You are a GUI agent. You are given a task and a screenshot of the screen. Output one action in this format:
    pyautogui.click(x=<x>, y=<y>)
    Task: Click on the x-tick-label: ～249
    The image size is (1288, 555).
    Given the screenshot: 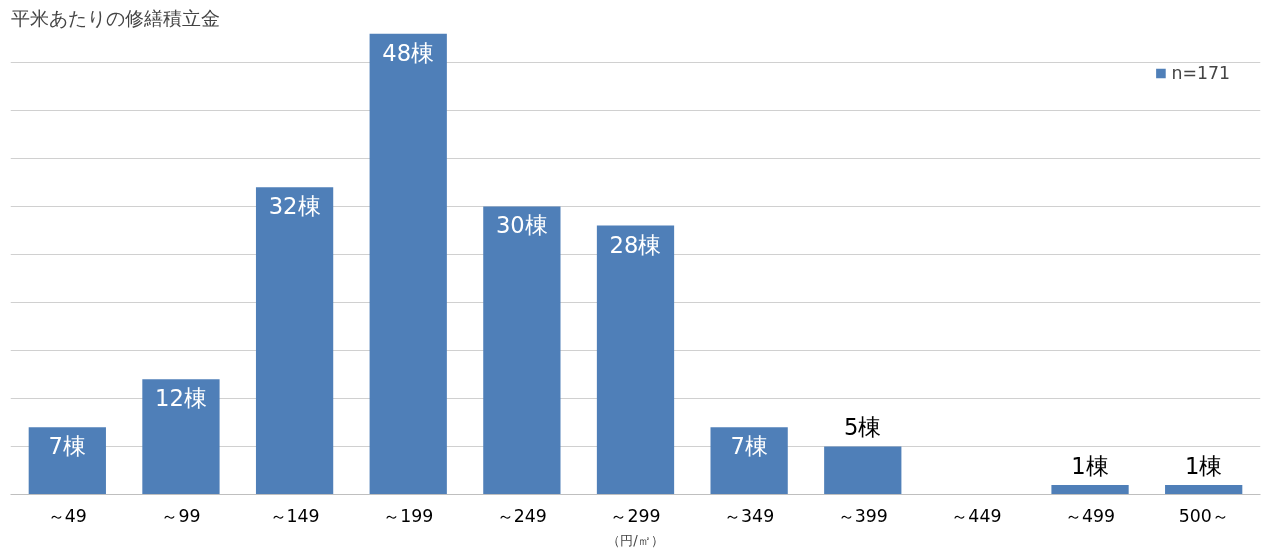 What is the action you would take?
    pyautogui.click(x=521, y=515)
    